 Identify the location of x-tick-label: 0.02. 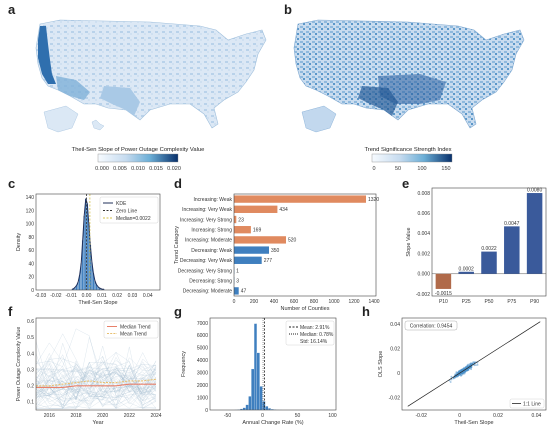
(117, 296).